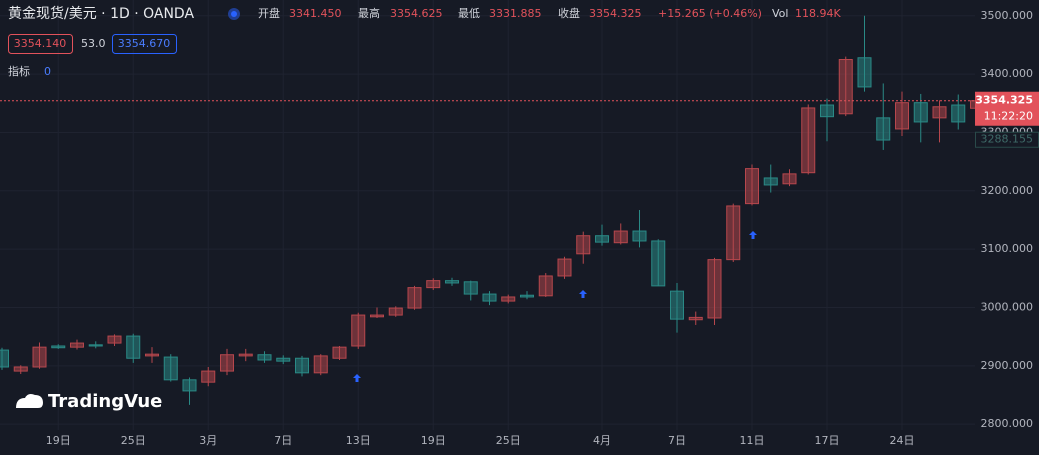 This screenshot has height=455, width=1039. Describe the element at coordinates (515, 13) in the screenshot. I see `ohlc-value: 3331.885` at that location.